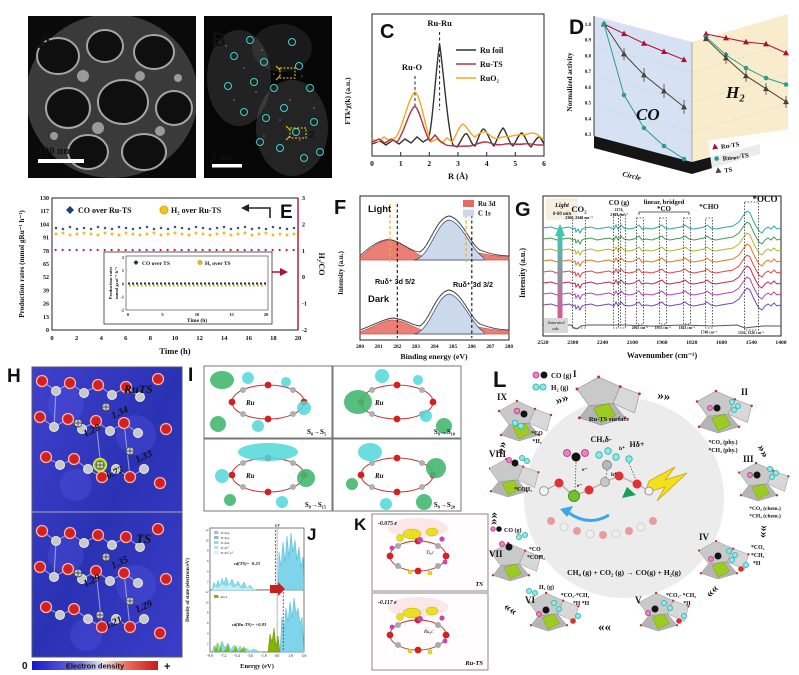 This screenshot has height=675, width=799. What do you see at coordinates (496, 554) in the screenshot?
I see `l-step-vii: VII` at bounding box center [496, 554].